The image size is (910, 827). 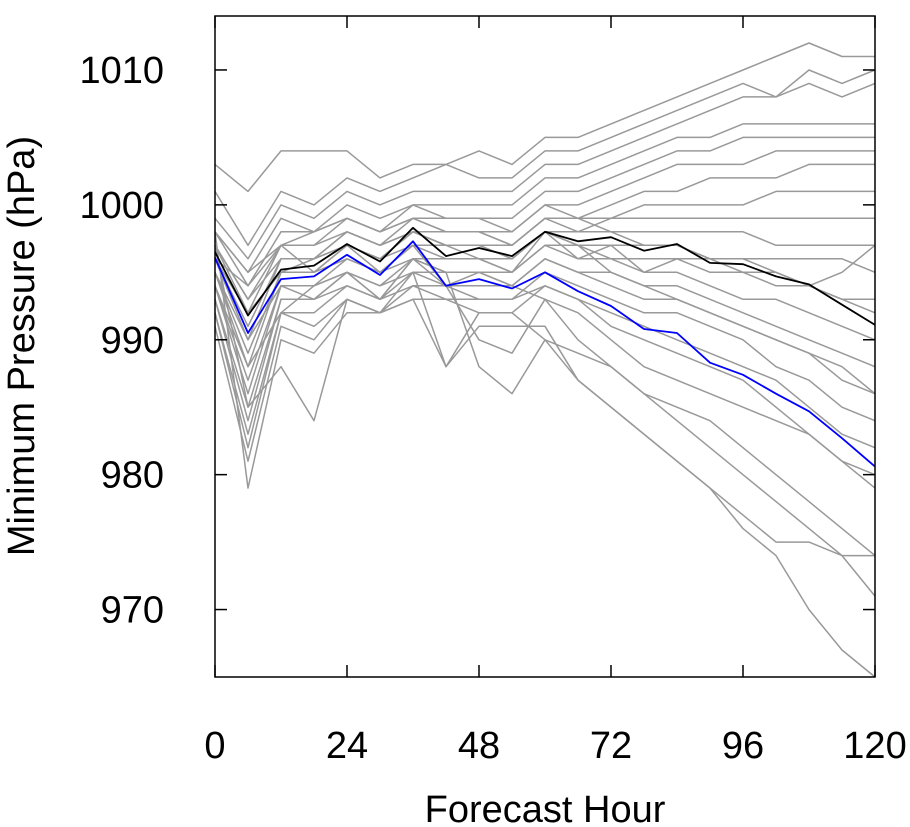 I want to click on y-tick-label-1010: 1010, so click(x=121, y=71).